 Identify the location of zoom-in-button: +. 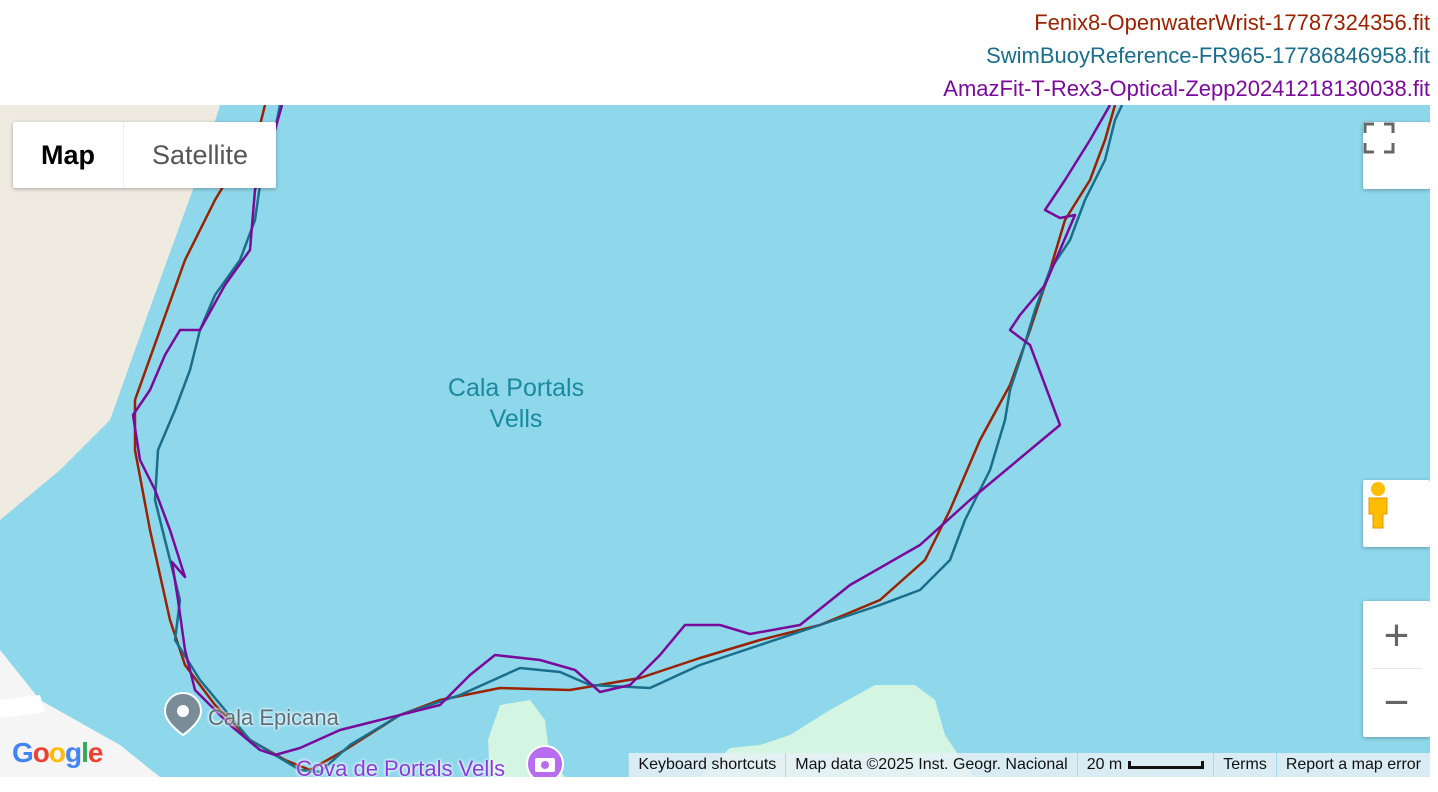
(1396, 635).